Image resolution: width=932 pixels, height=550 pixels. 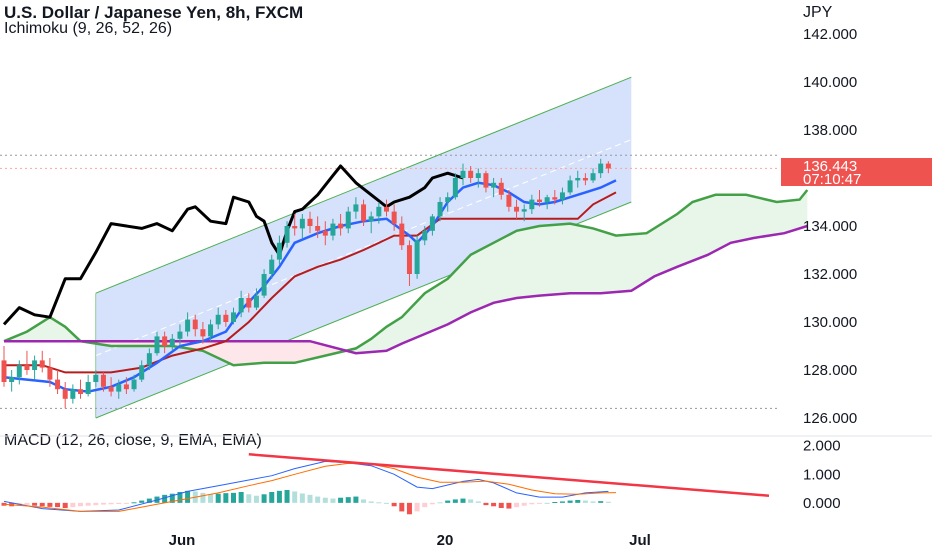 I want to click on cloud-segment, so click(x=214, y=353).